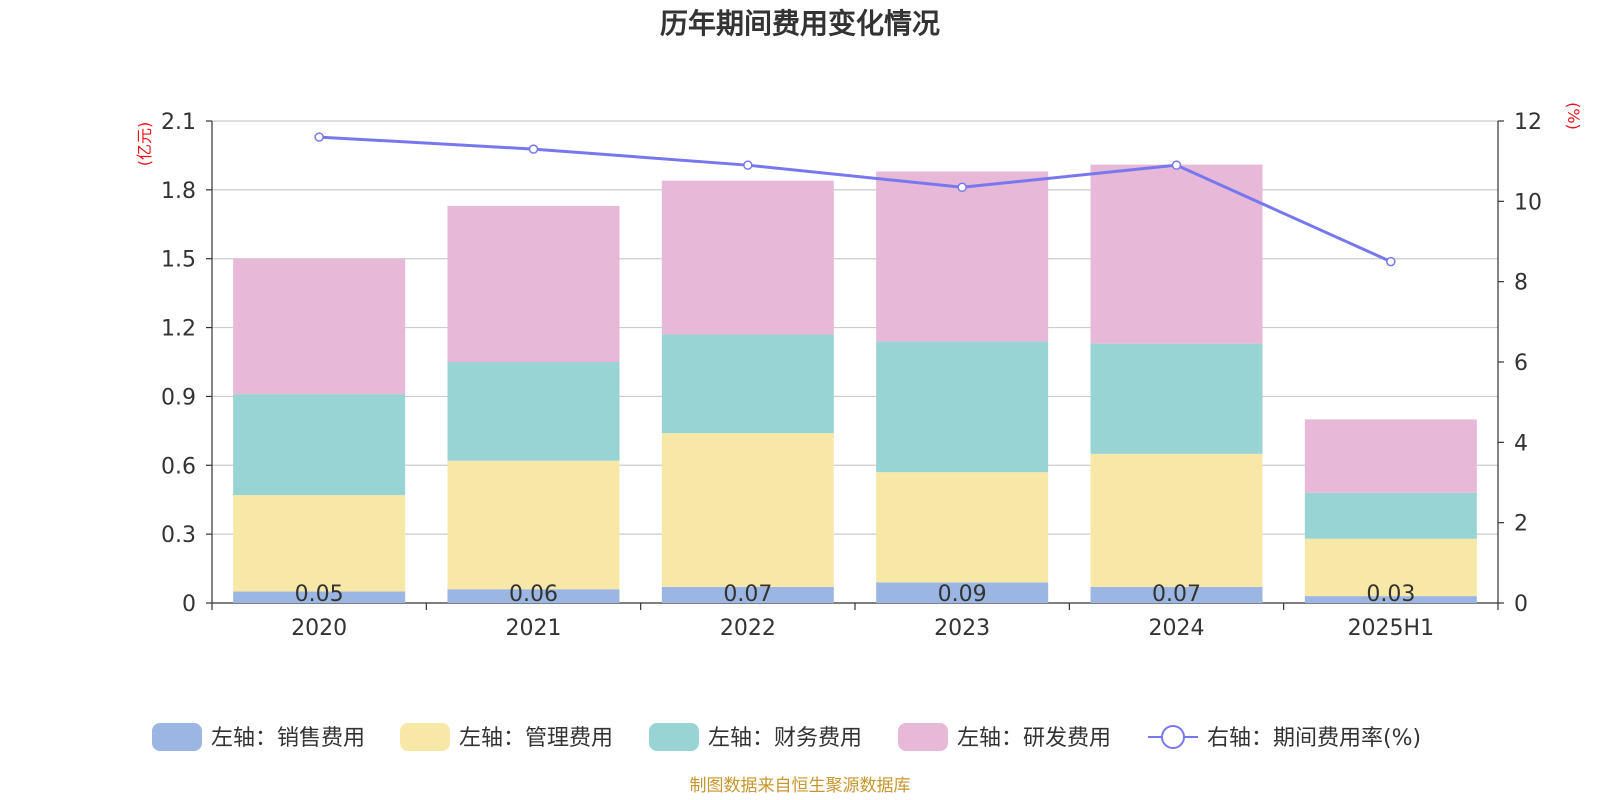 This screenshot has width=1600, height=800. What do you see at coordinates (178, 191) in the screenshot?
I see `left-tick-label: 1.8` at bounding box center [178, 191].